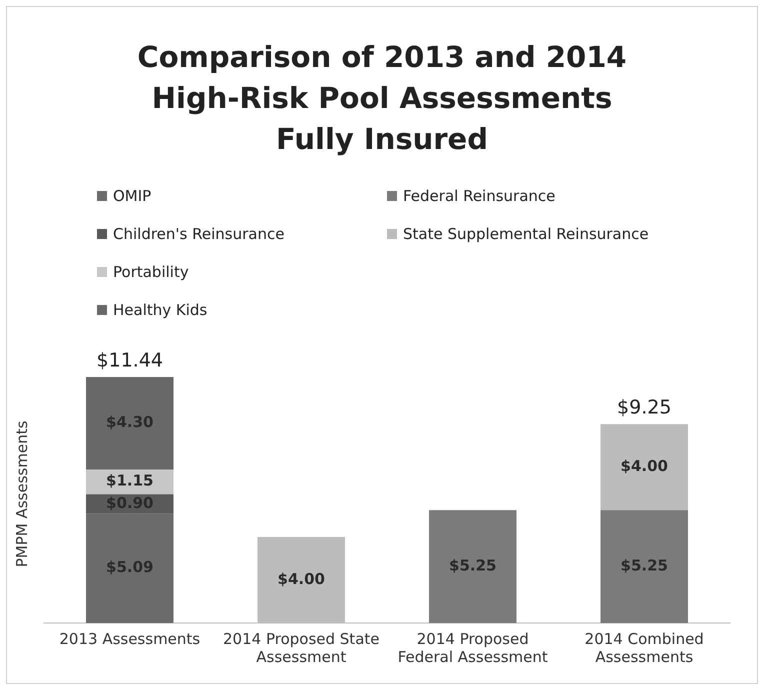 The image size is (767, 692). What do you see at coordinates (129, 639) in the screenshot?
I see `x-tick-label: 2013 Assessments` at bounding box center [129, 639].